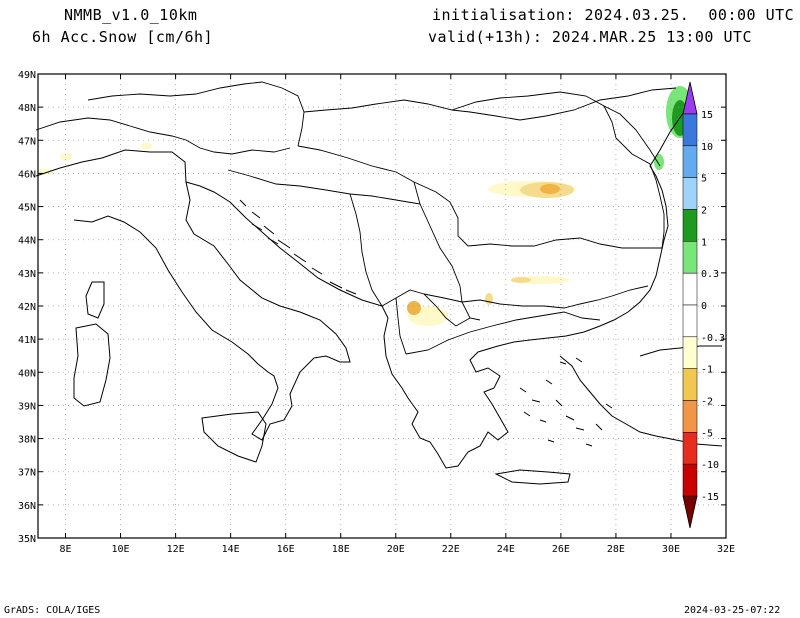  Describe the element at coordinates (414, 308) in the screenshot. I see `snow-area-albania-b` at that location.